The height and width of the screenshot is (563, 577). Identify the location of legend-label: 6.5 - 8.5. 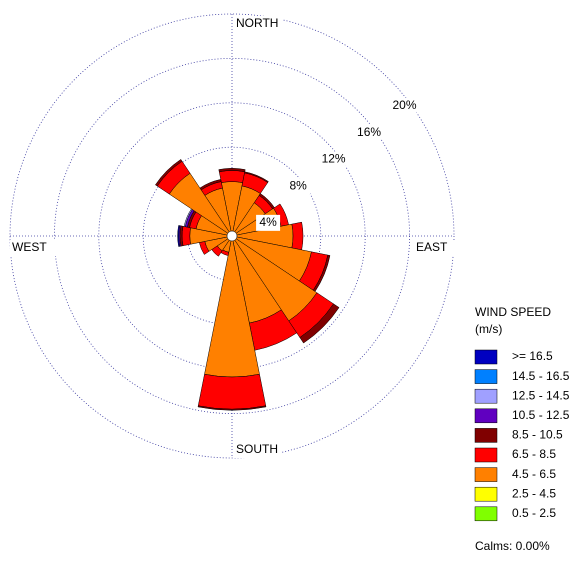
(534, 454).